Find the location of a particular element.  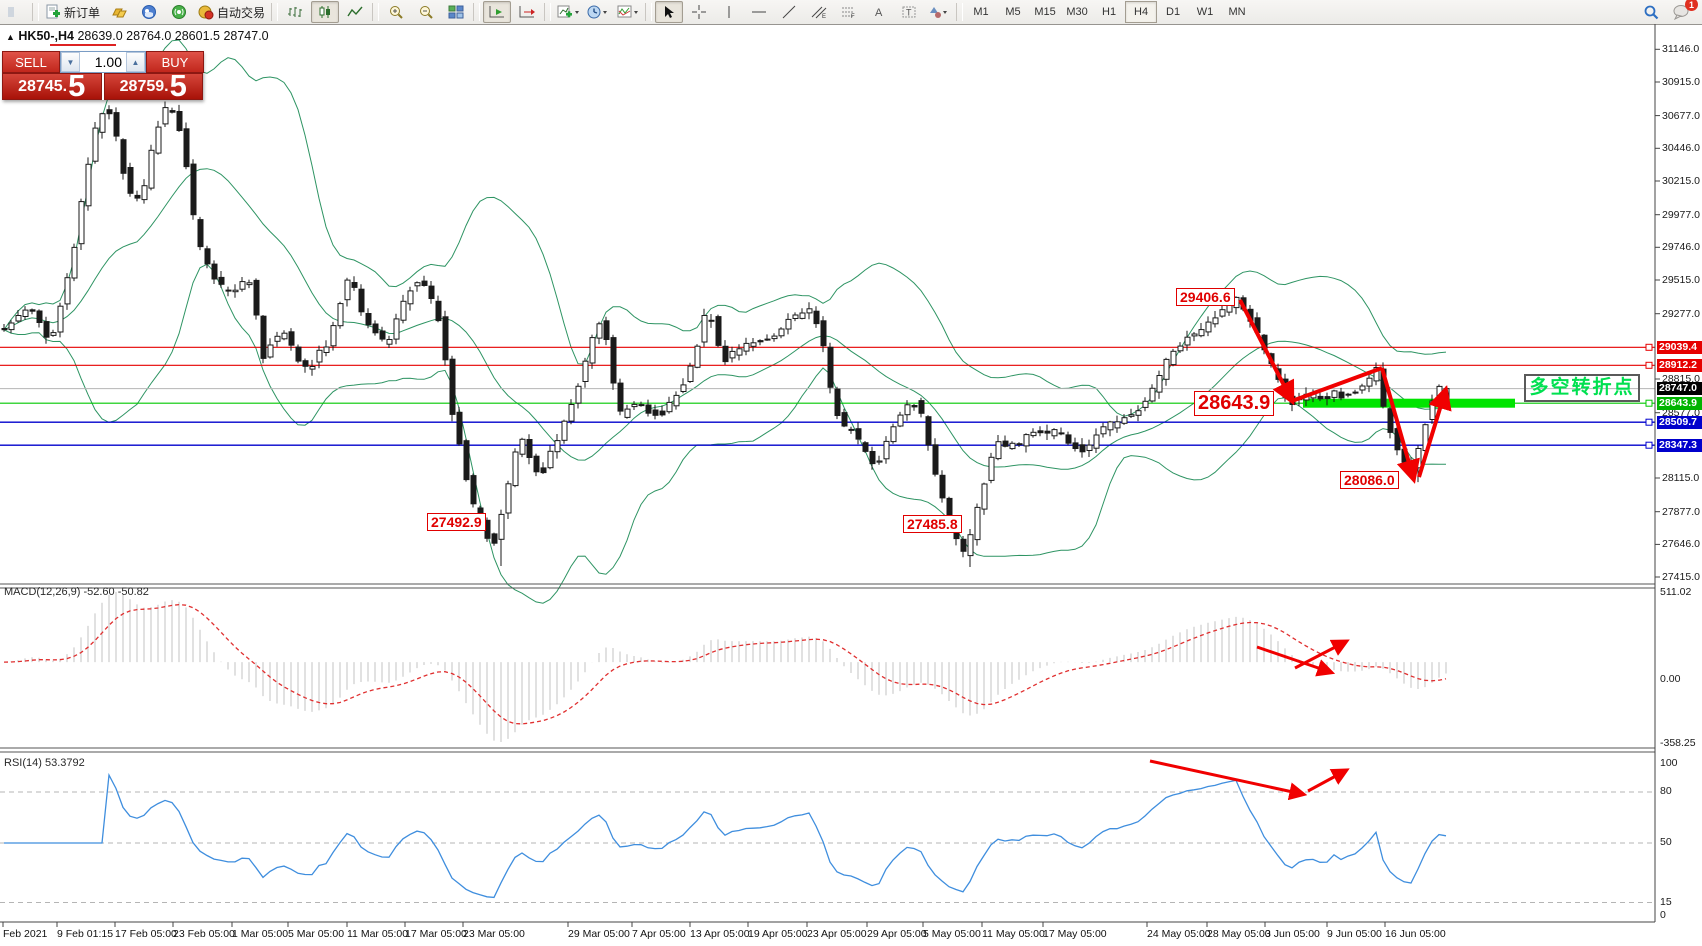

timeframe-W1: W1 is located at coordinates (1205, 12).